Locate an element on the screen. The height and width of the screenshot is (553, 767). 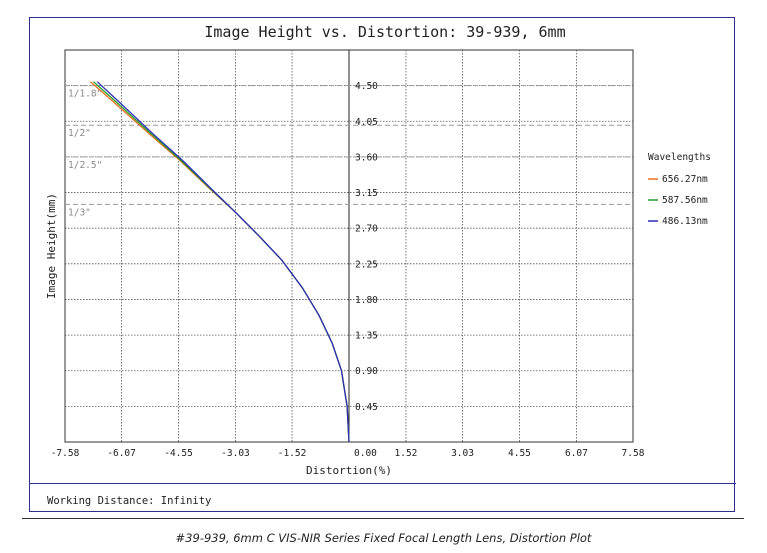
legend-label: 656.27nm is located at coordinates (685, 179).